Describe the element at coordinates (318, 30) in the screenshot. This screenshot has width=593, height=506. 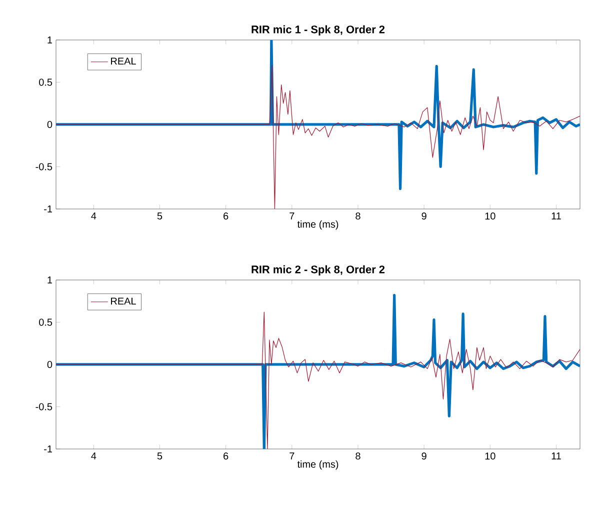
I see `chart-title: RIR mic 1 - Spk 8, Order 2` at that location.